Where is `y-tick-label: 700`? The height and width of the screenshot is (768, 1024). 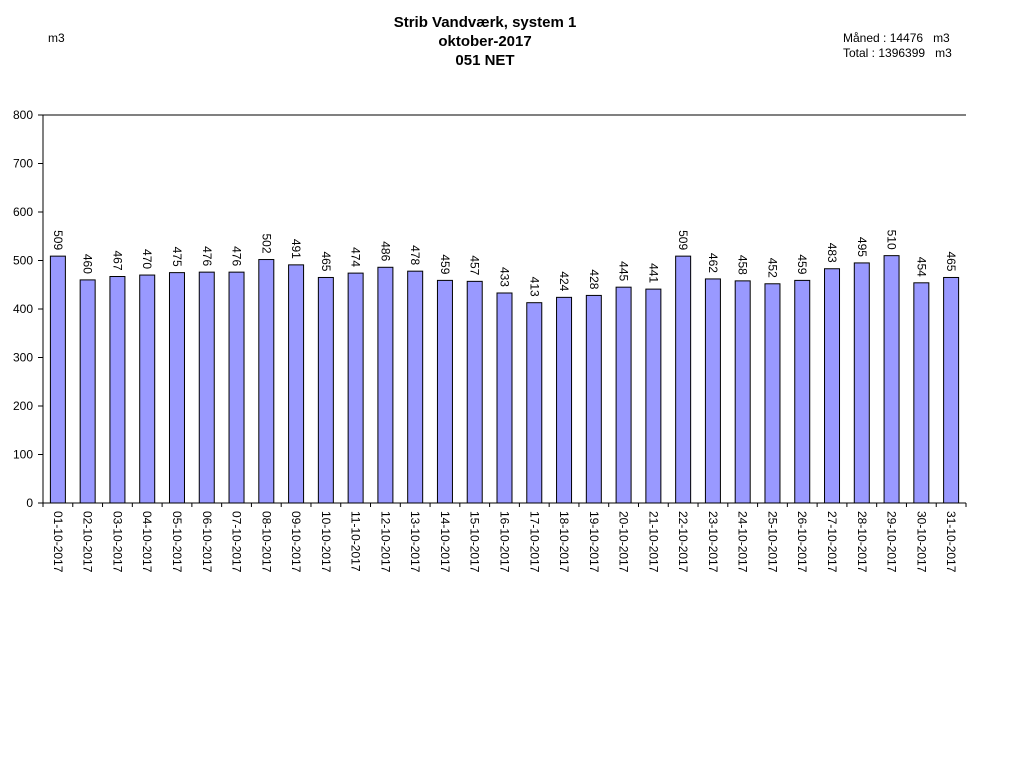
y-tick-label: 700 is located at coordinates (23, 164).